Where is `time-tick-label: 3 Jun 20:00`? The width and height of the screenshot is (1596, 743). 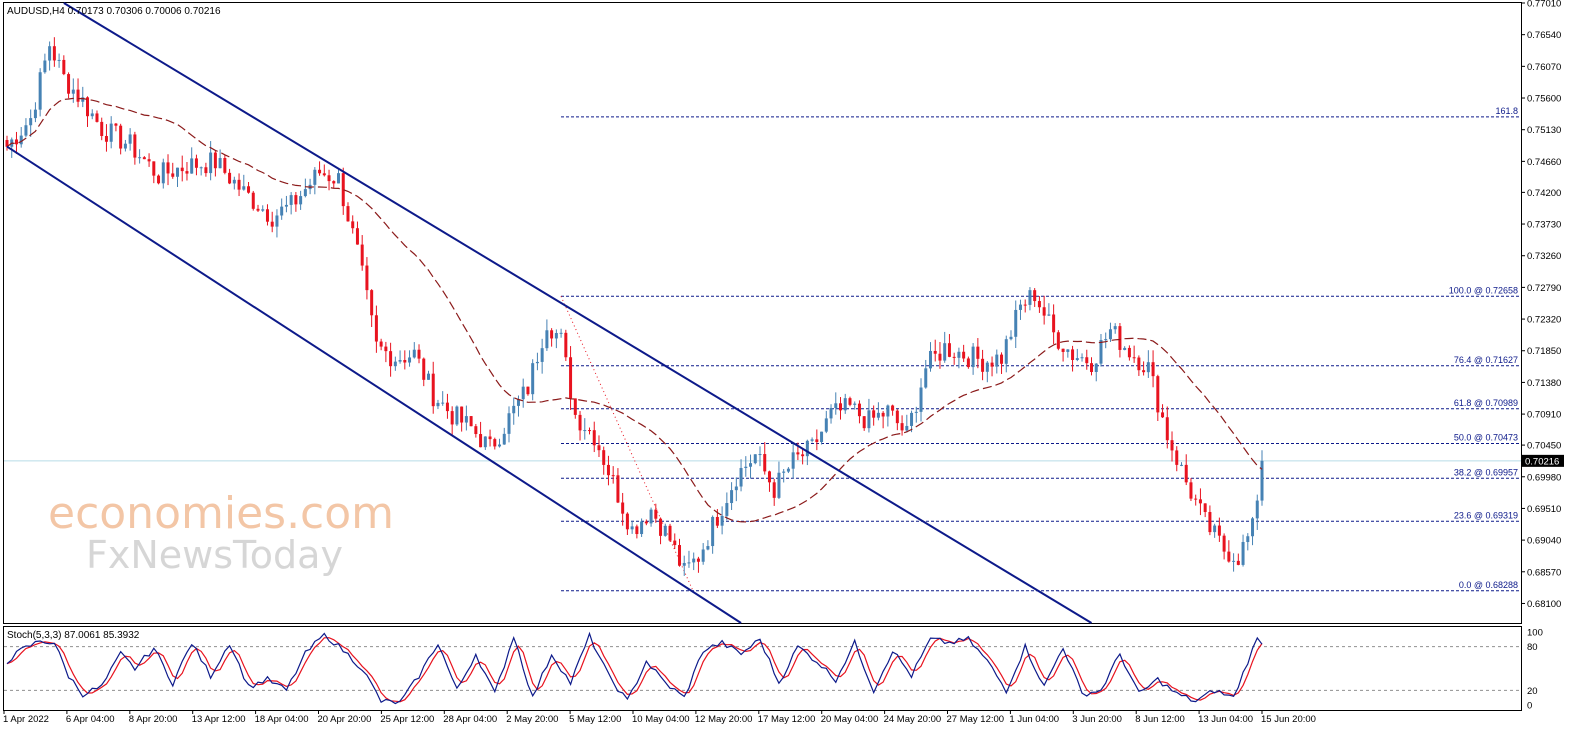
time-tick-label: 3 Jun 20:00 is located at coordinates (1097, 719).